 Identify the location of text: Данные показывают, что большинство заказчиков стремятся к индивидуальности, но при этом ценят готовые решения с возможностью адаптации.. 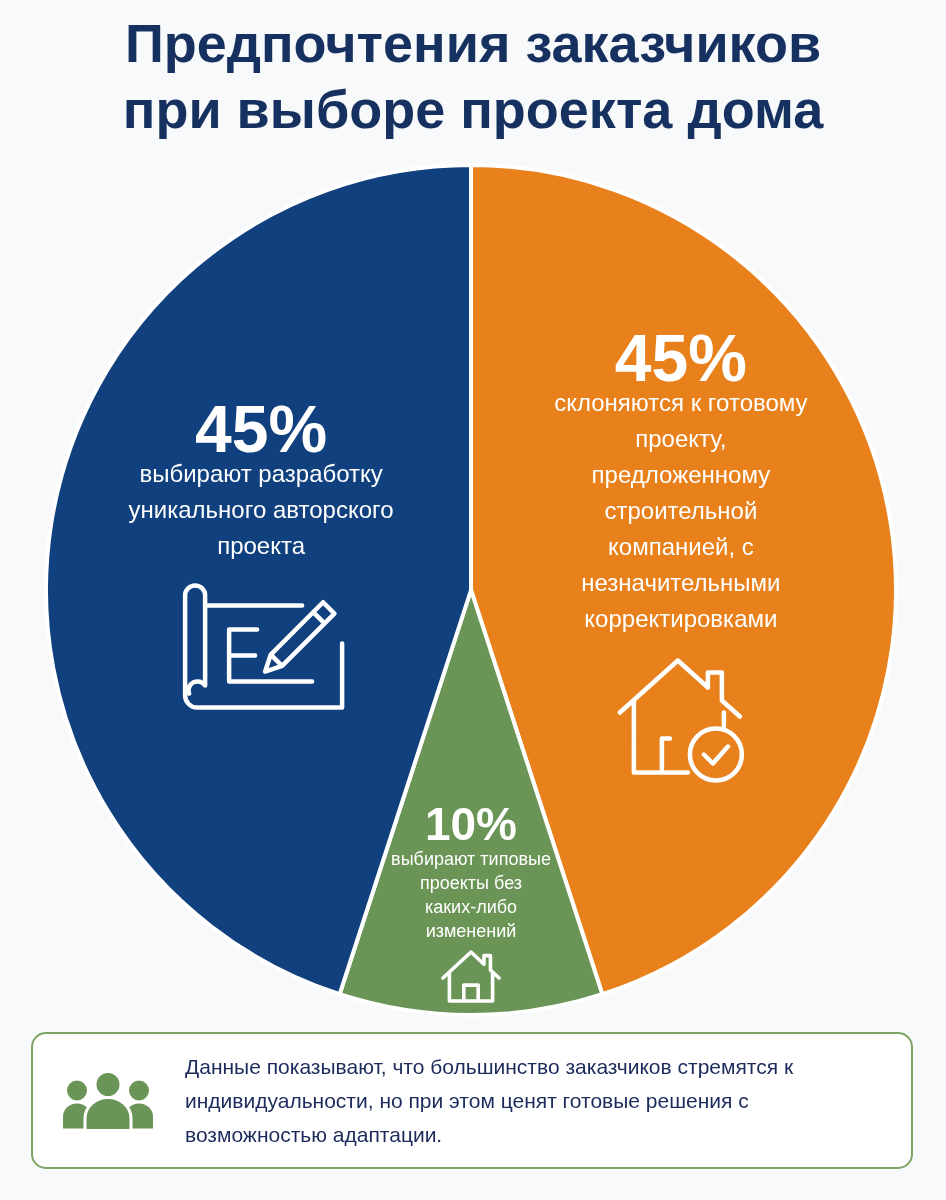
(489, 1100).